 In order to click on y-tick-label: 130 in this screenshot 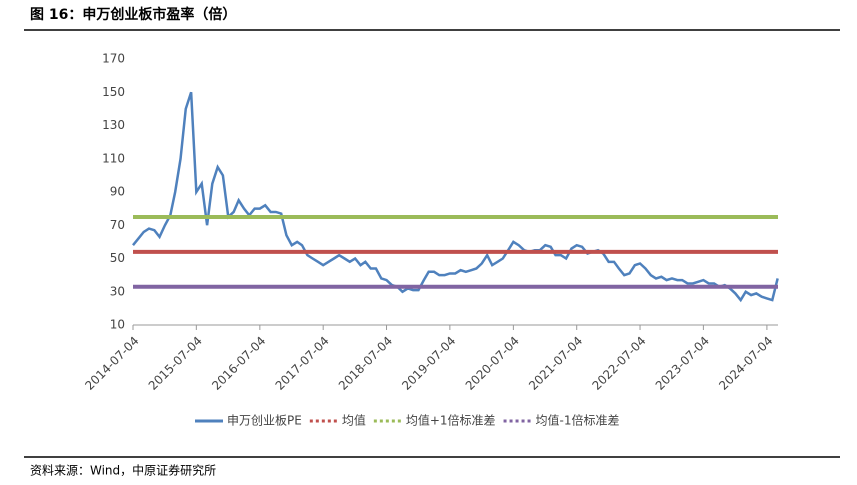, I will do `click(113, 125)`.